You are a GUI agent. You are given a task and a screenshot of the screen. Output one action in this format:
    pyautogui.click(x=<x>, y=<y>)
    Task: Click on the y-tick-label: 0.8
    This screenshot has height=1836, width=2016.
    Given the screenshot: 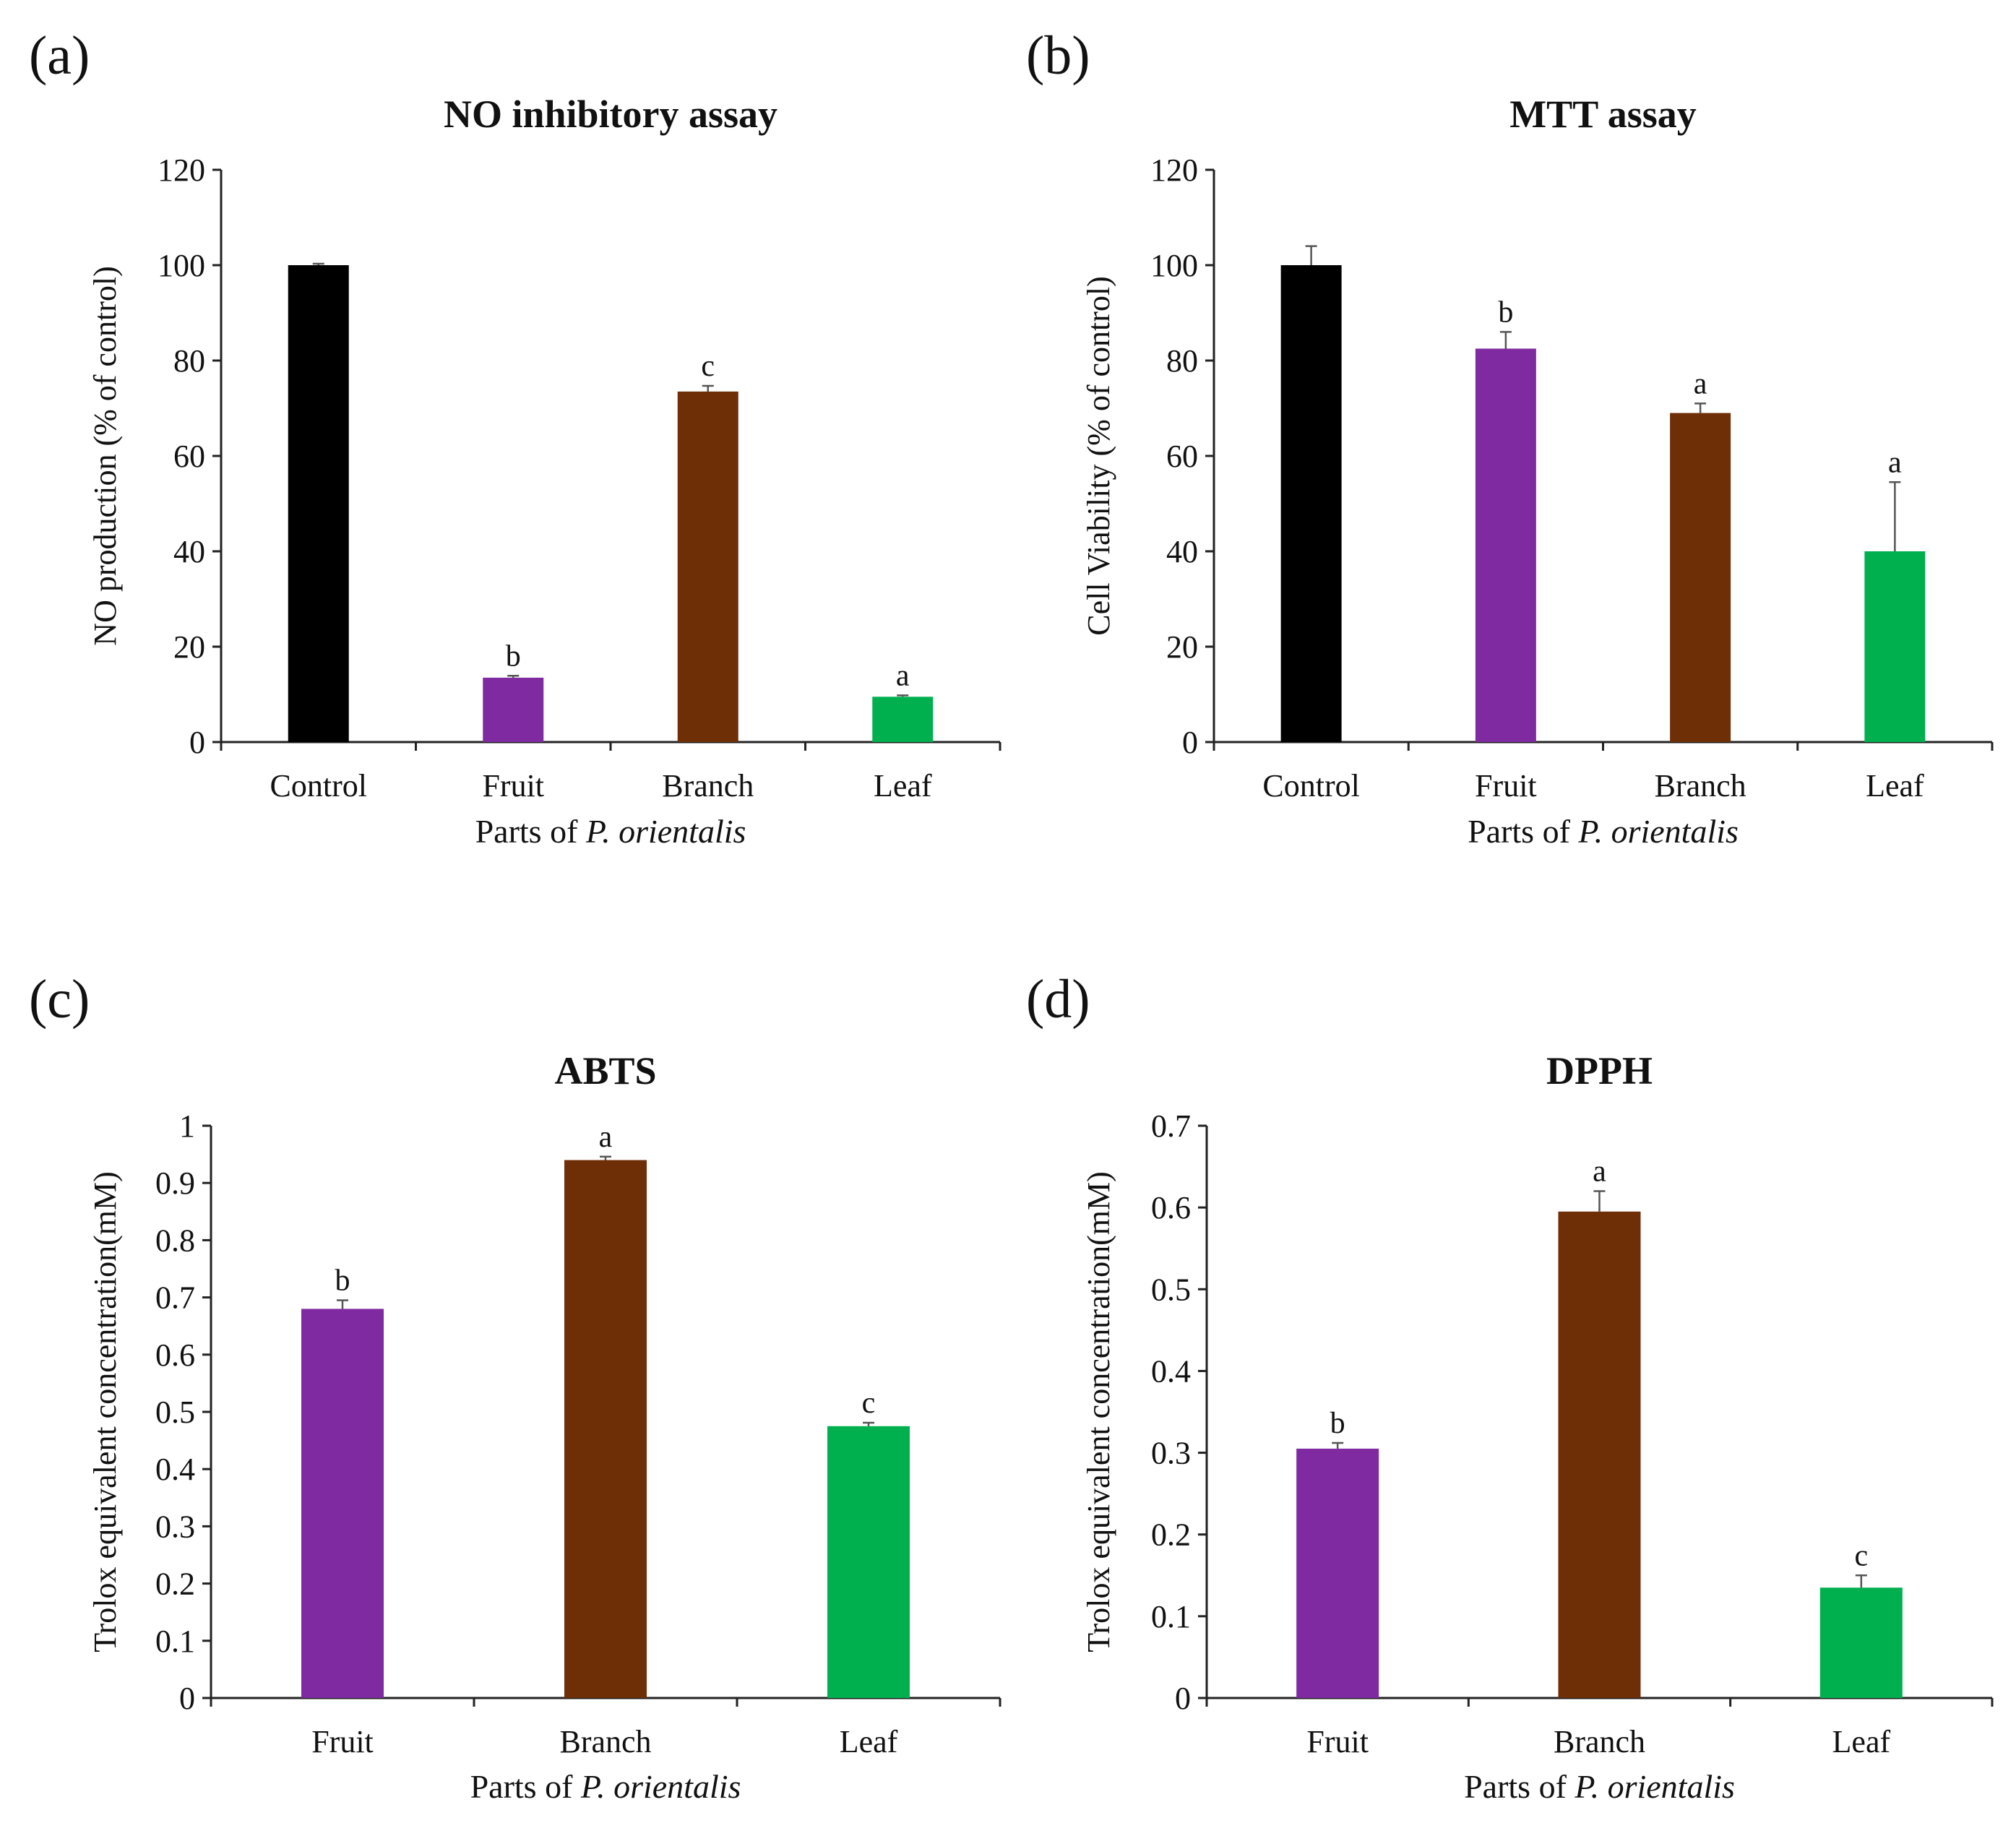 What is the action you would take?
    pyautogui.click(x=175, y=1240)
    